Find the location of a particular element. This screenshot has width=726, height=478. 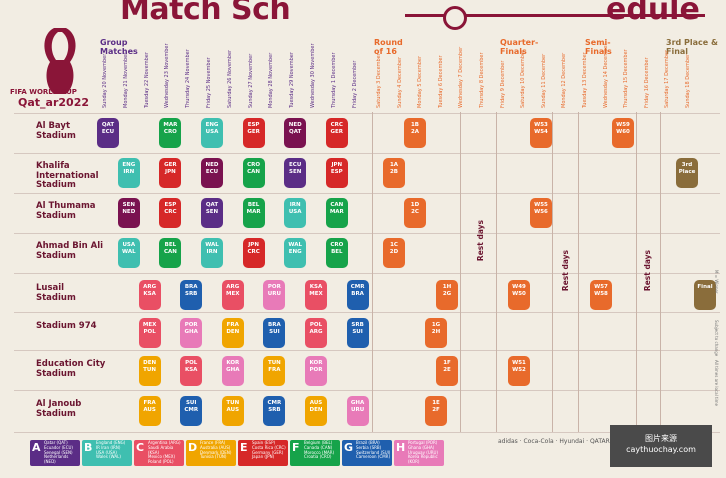

team-a: CRO is located at coordinates (254, 165).